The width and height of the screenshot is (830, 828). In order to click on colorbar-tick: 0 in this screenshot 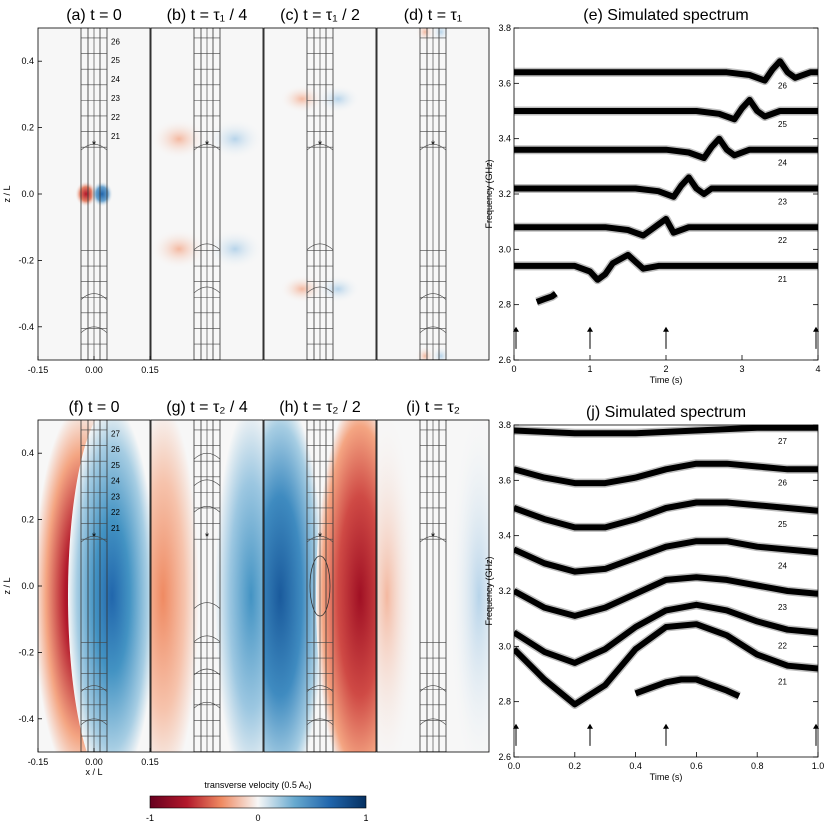, I will do `click(257, 818)`.